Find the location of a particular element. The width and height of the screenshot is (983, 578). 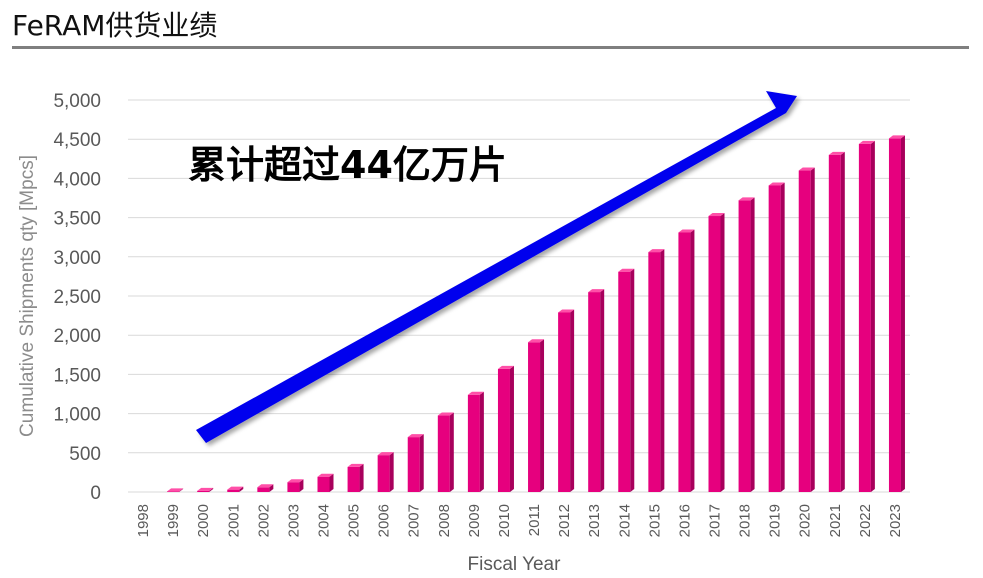

bar-side-2010 is located at coordinates (511, 428).